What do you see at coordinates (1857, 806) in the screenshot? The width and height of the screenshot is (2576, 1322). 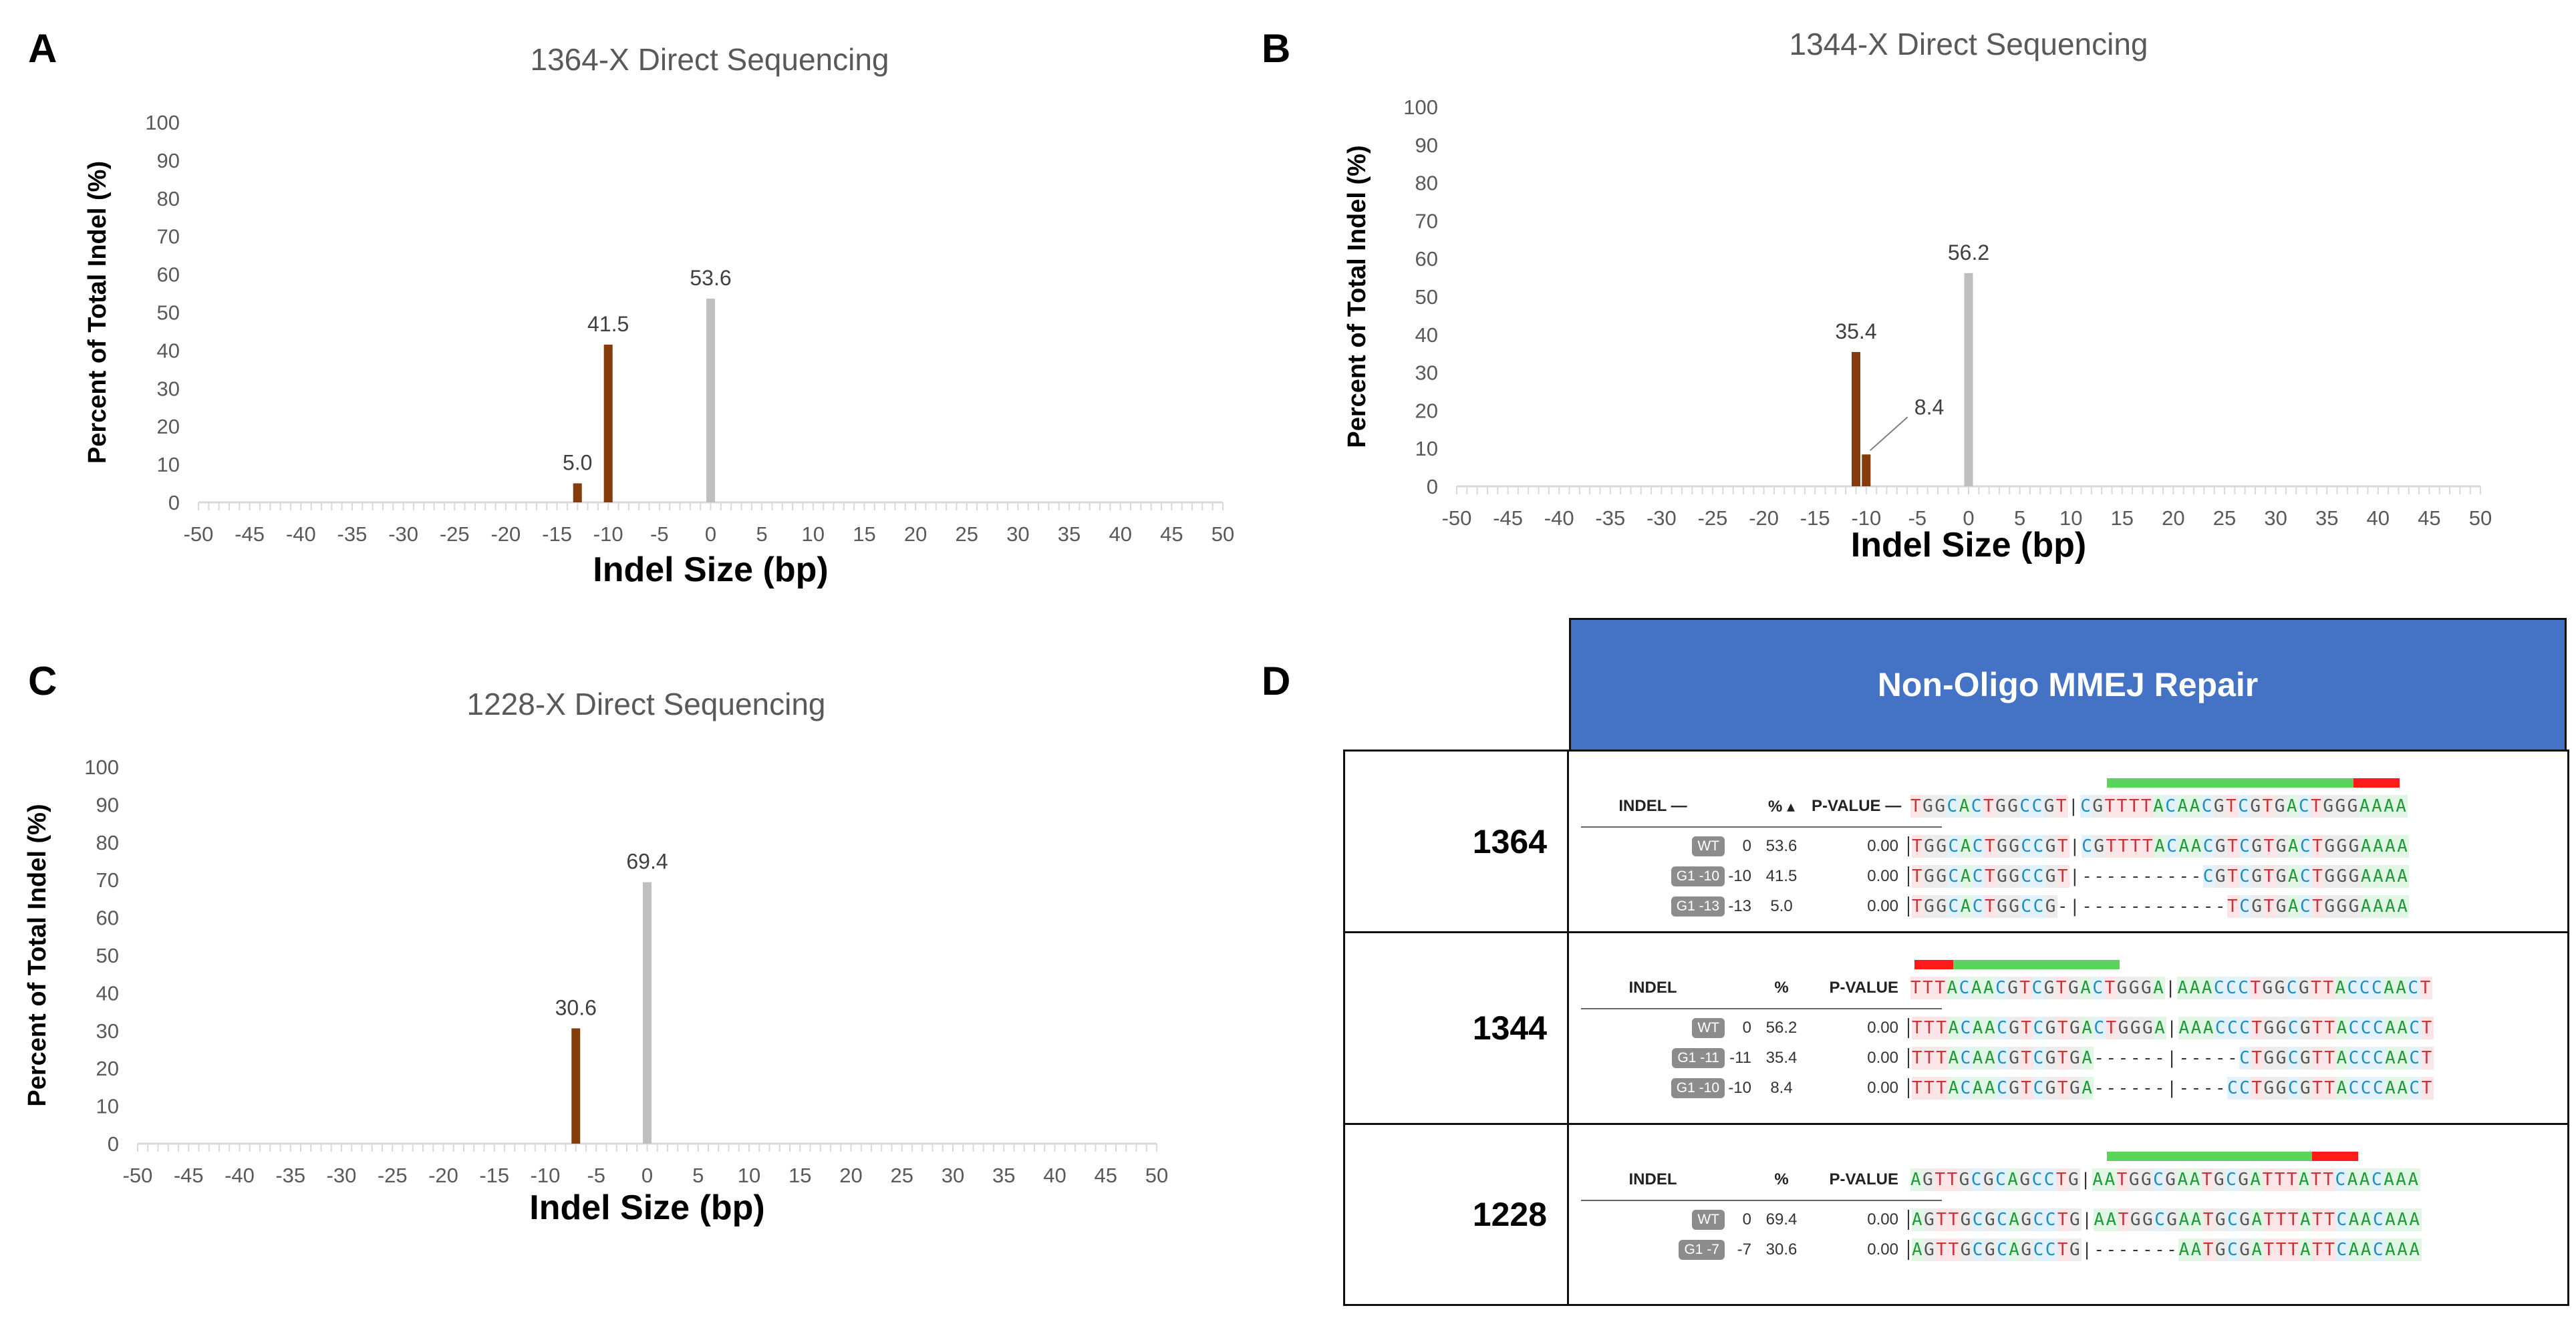 I see `header-pvalue: P-VALUE —` at bounding box center [1857, 806].